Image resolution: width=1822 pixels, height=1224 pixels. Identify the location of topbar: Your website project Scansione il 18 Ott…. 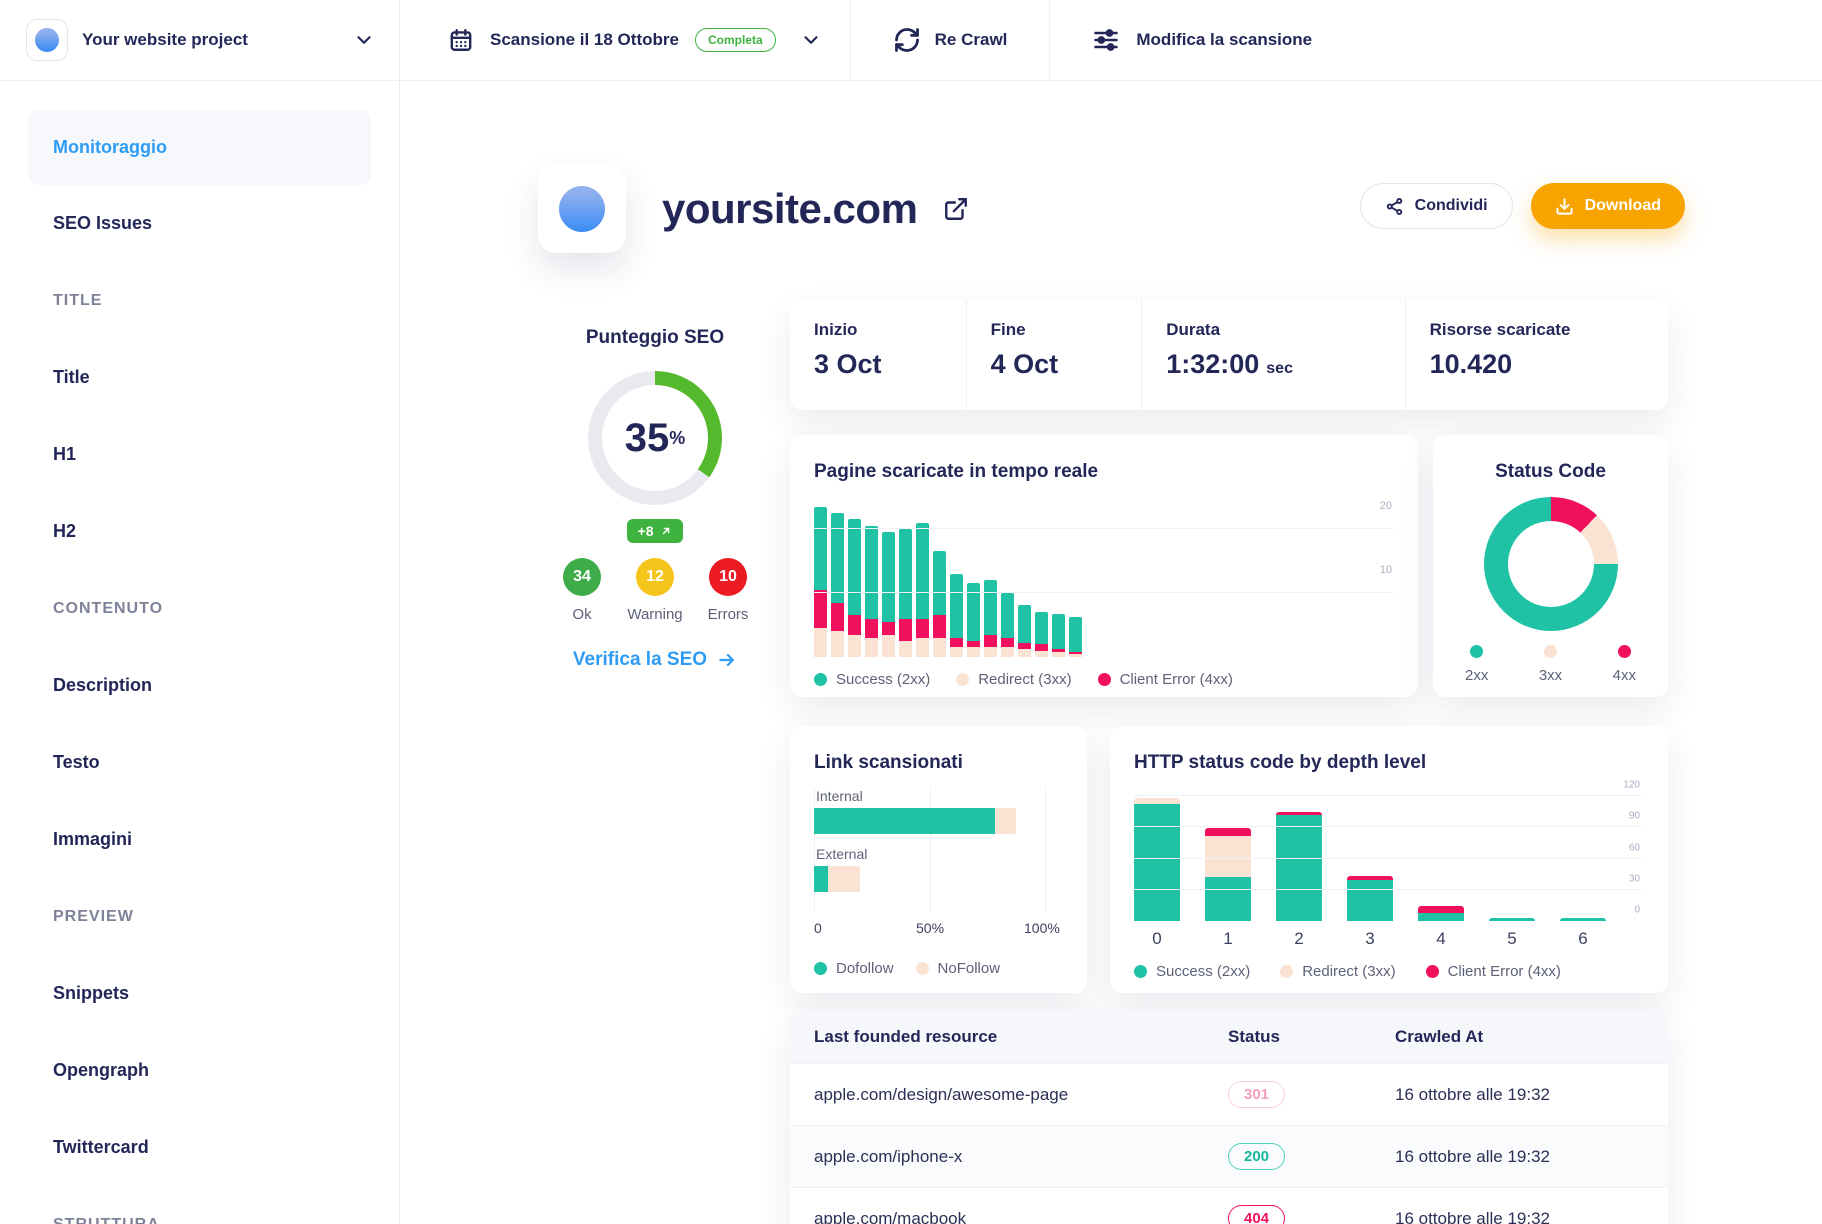
(911, 40).